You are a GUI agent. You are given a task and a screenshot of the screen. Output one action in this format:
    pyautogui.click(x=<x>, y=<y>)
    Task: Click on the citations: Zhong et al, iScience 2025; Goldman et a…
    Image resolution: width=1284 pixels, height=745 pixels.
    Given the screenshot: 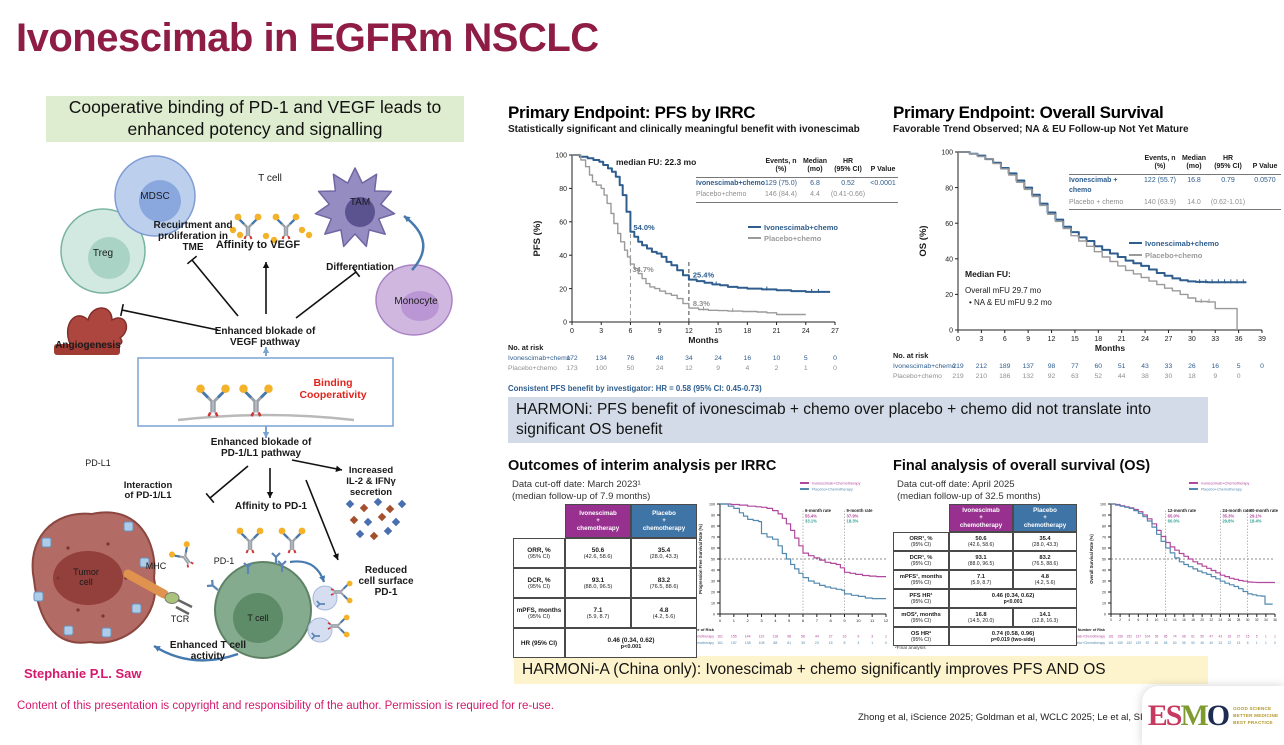 What is the action you would take?
    pyautogui.click(x=1019, y=717)
    